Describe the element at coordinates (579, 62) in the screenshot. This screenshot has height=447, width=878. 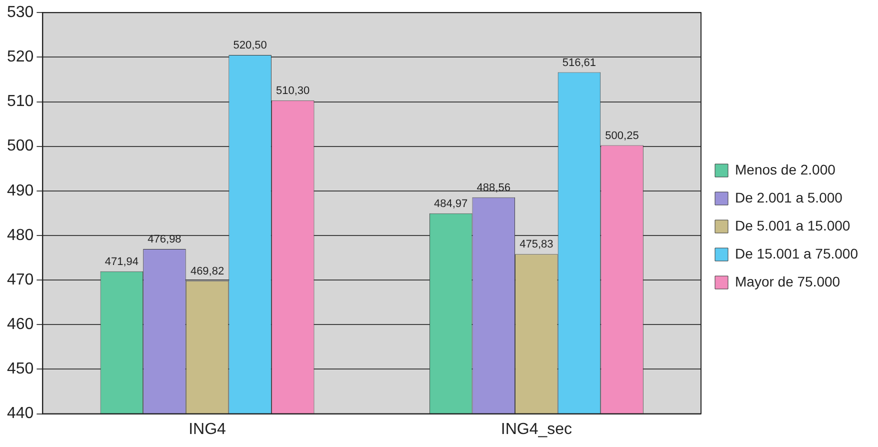
I see `data-label: 516,61` at that location.